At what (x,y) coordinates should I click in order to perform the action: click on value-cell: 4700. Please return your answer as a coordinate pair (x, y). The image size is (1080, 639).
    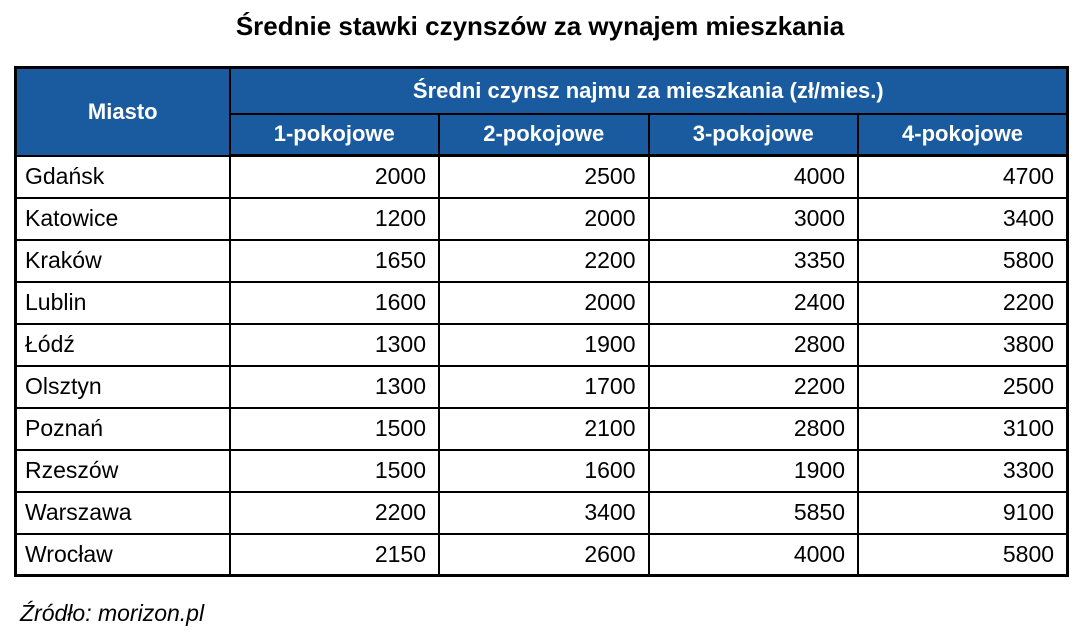
    Looking at the image, I should click on (963, 176).